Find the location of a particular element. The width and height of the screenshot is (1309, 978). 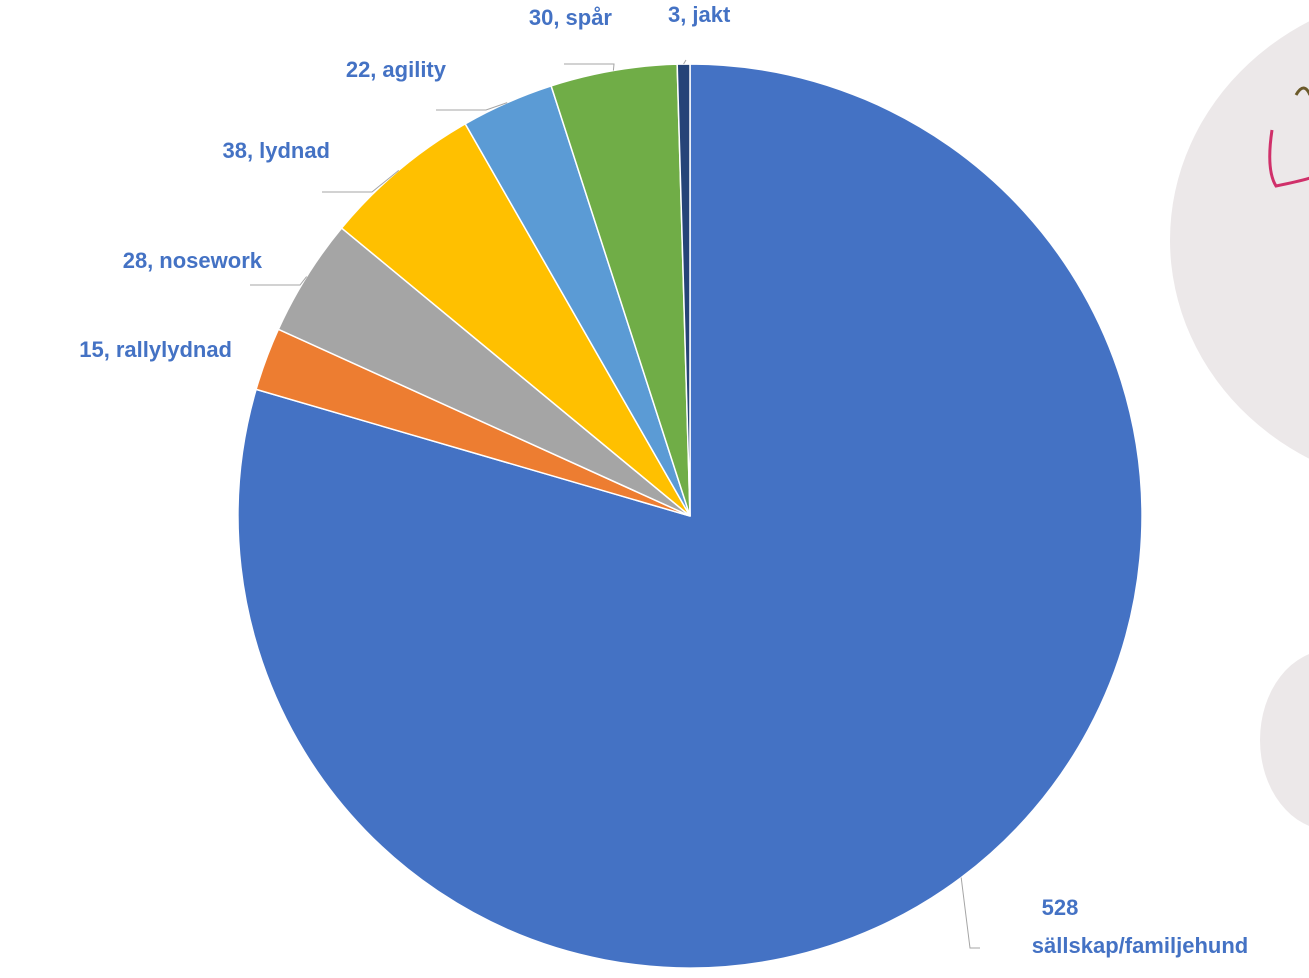

label-category: sällskap/familjehund is located at coordinates (1140, 945).